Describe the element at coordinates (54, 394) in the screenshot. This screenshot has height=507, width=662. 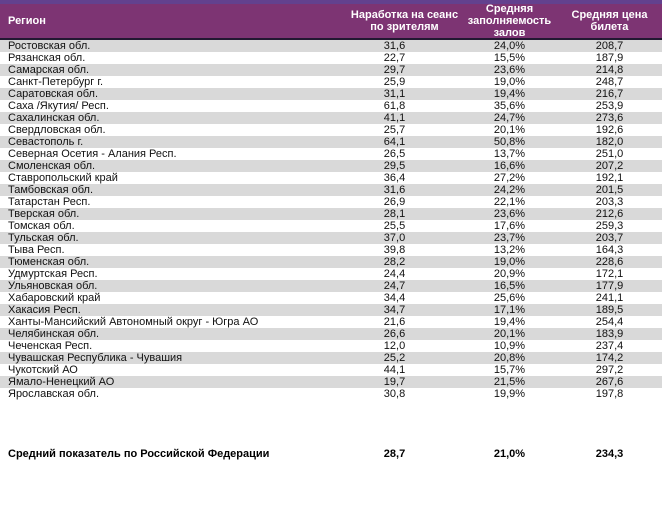
I see `region-name: Ярославская обл.` at that location.